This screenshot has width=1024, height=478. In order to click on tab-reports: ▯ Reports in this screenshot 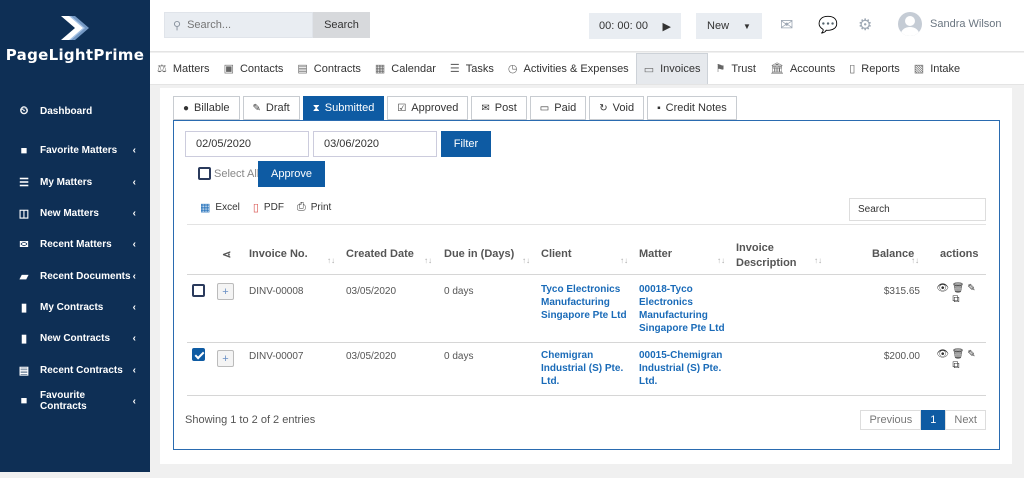, I will do `click(874, 68)`.